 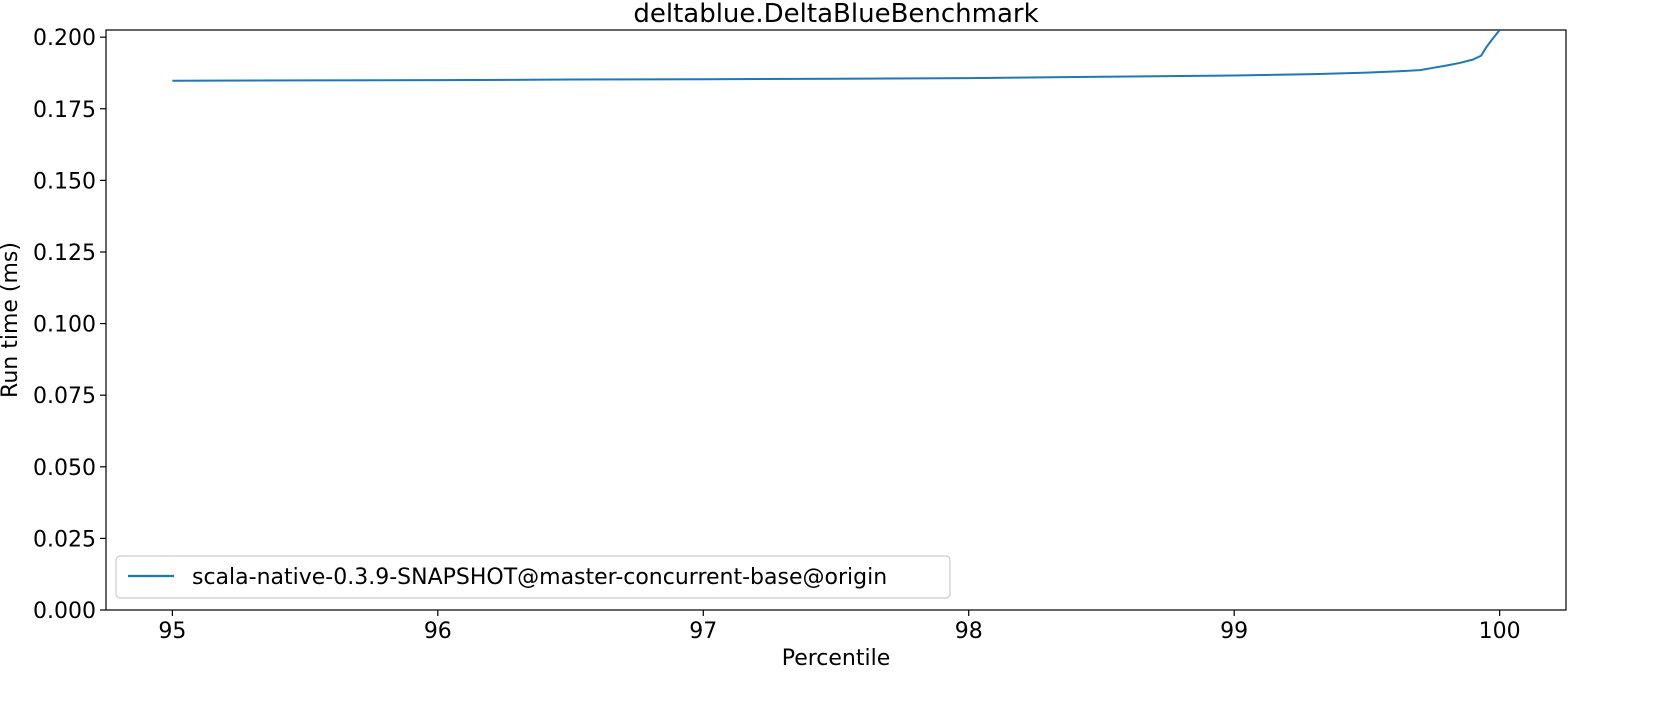 What do you see at coordinates (64, 253) in the screenshot?
I see `y-tick-label: 0.125` at bounding box center [64, 253].